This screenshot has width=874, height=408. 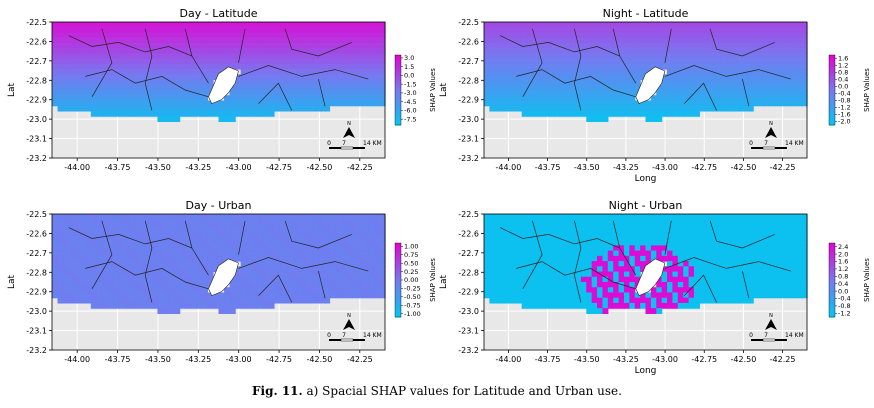 I want to click on municipal-boundary, so click(x=746, y=285).